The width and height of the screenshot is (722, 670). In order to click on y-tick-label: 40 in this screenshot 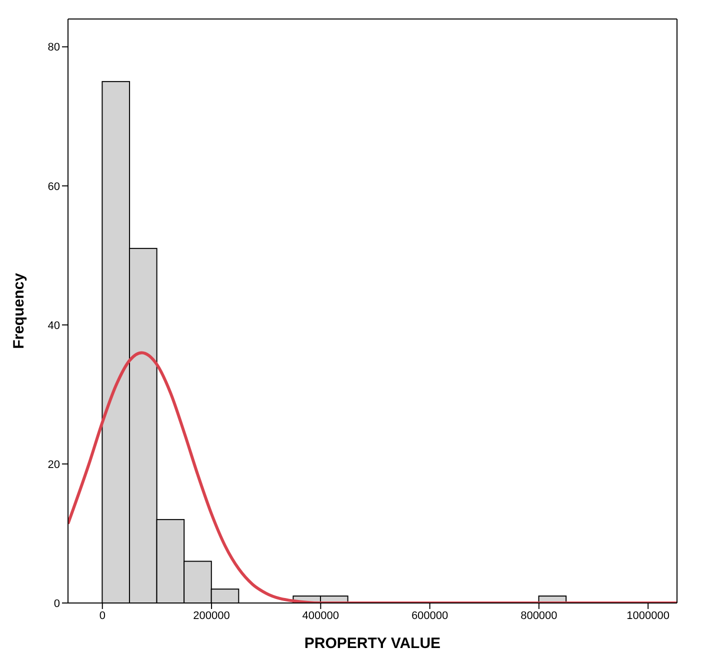, I will do `click(54, 326)`.